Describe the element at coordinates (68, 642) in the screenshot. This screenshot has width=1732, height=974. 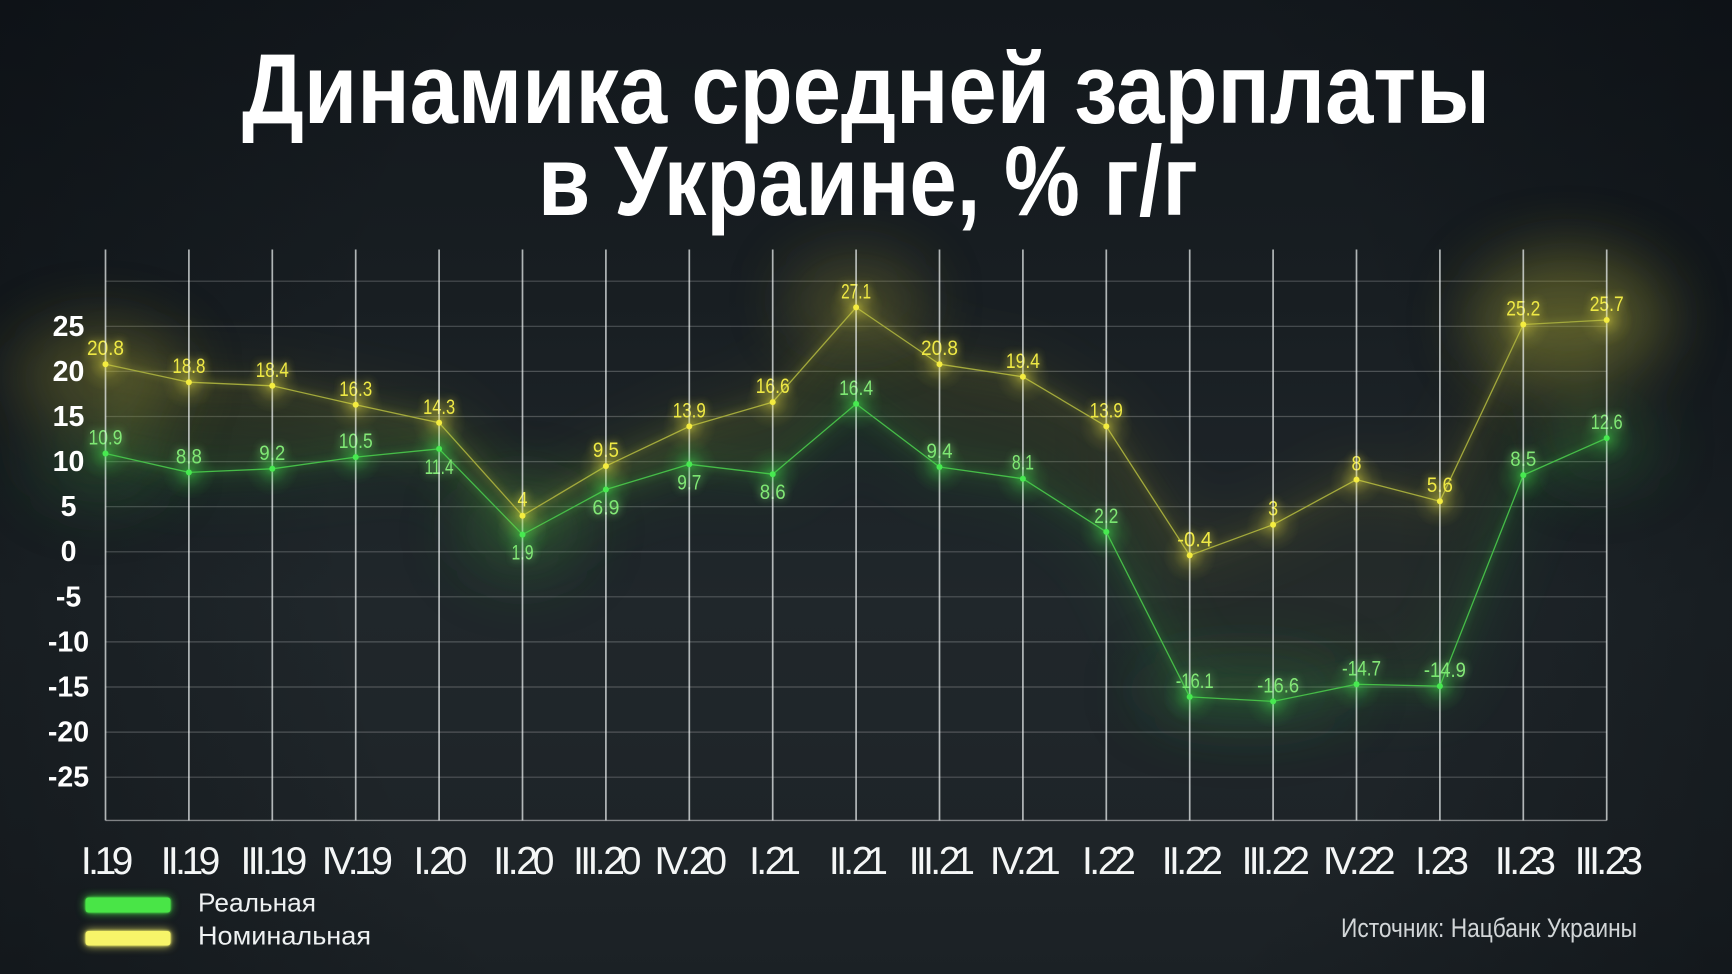
I see `svg-text: -10` at that location.